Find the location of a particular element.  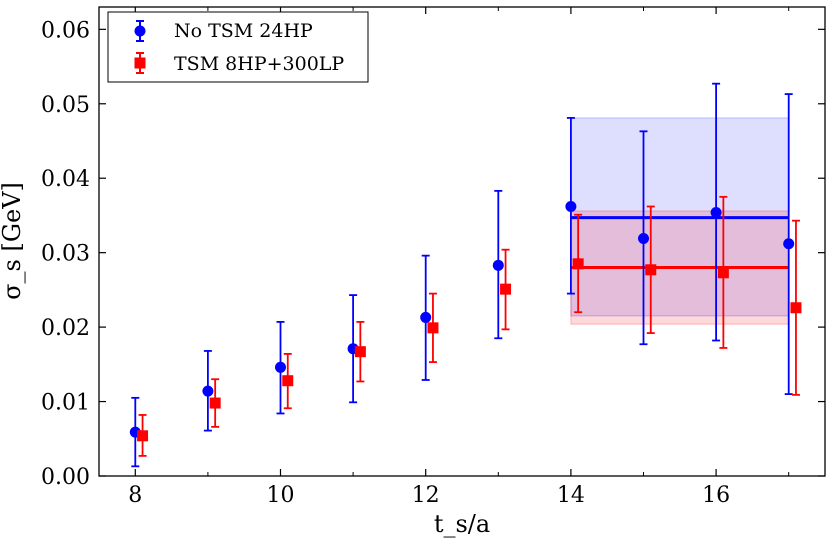

legend: No TSM 24HP TSM 8HP+300LP is located at coordinates (238, 47).